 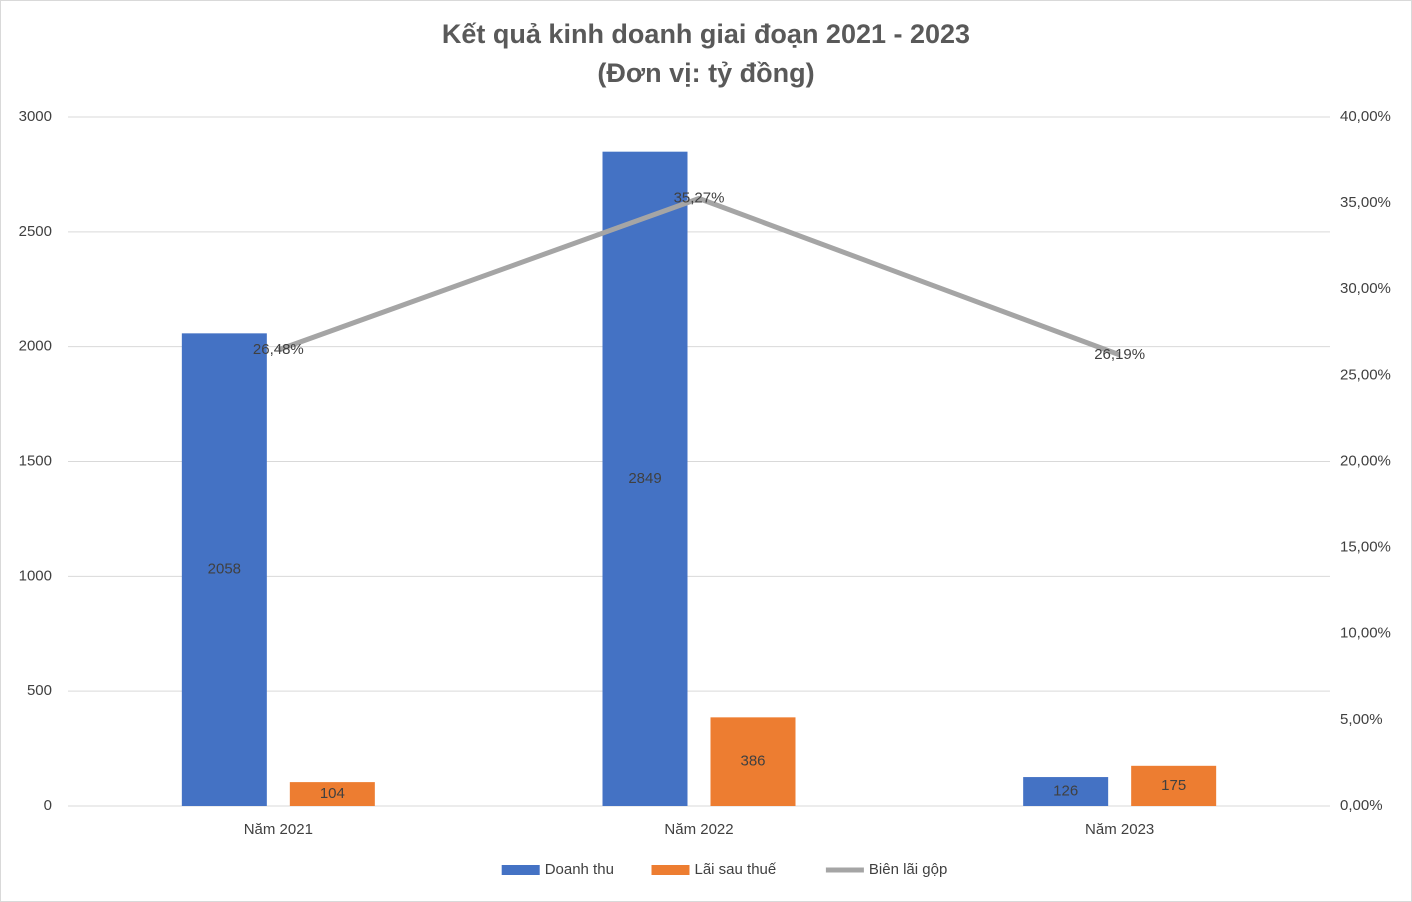 I want to click on y2-tick-label: 40,00%, so click(x=1365, y=116).